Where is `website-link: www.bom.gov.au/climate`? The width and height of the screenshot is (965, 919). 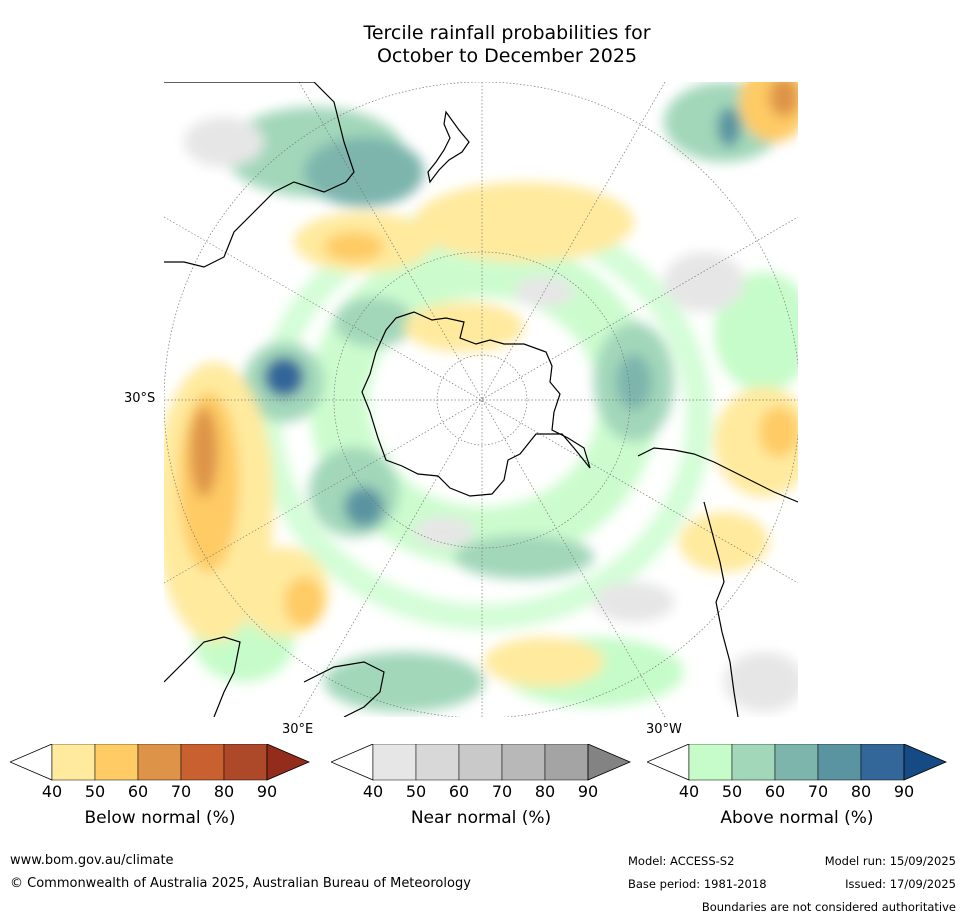
website-link: www.bom.gov.au/climate is located at coordinates (92, 860).